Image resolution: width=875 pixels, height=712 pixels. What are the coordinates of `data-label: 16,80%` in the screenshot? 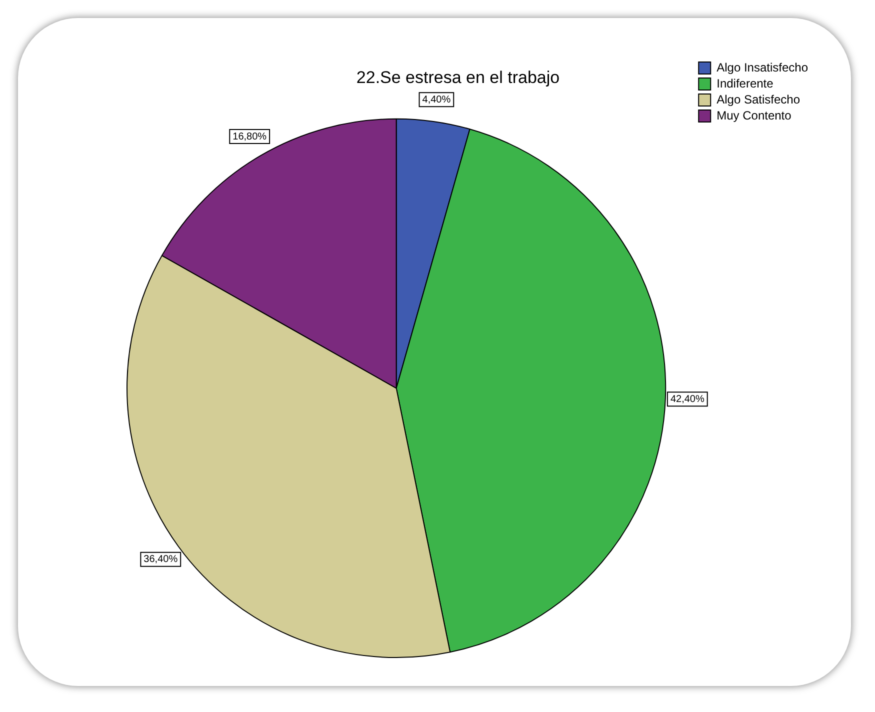 It's located at (249, 136).